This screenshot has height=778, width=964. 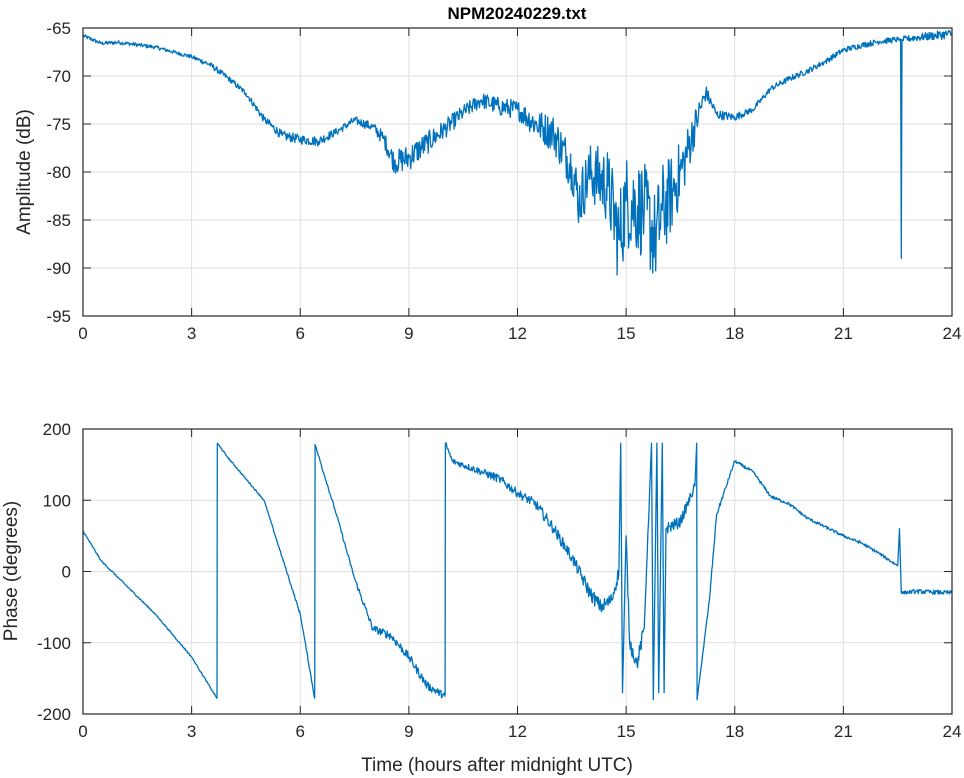 I want to click on y-tick-label: 200, so click(x=57, y=429).